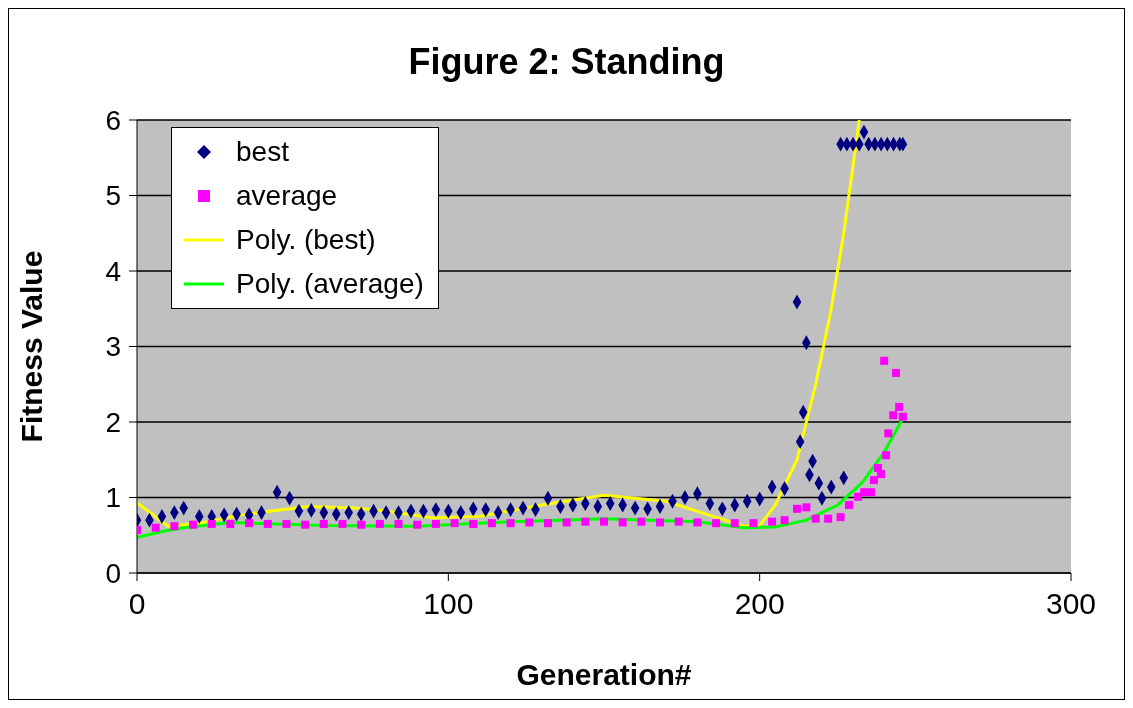  I want to click on x-tick-label: 100, so click(448, 604).